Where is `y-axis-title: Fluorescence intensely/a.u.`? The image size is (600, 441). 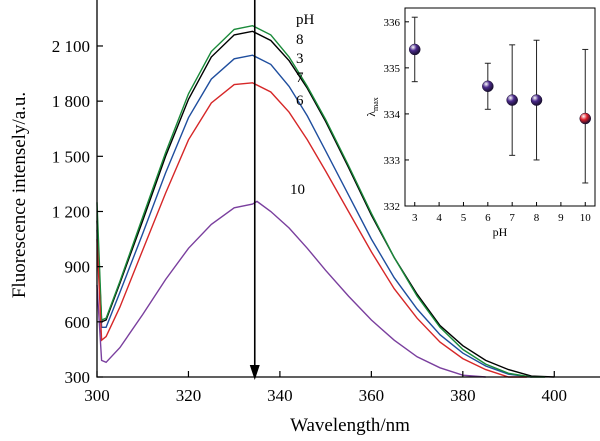 y-axis-title: Fluorescence intensely/a.u. is located at coordinates (19, 195).